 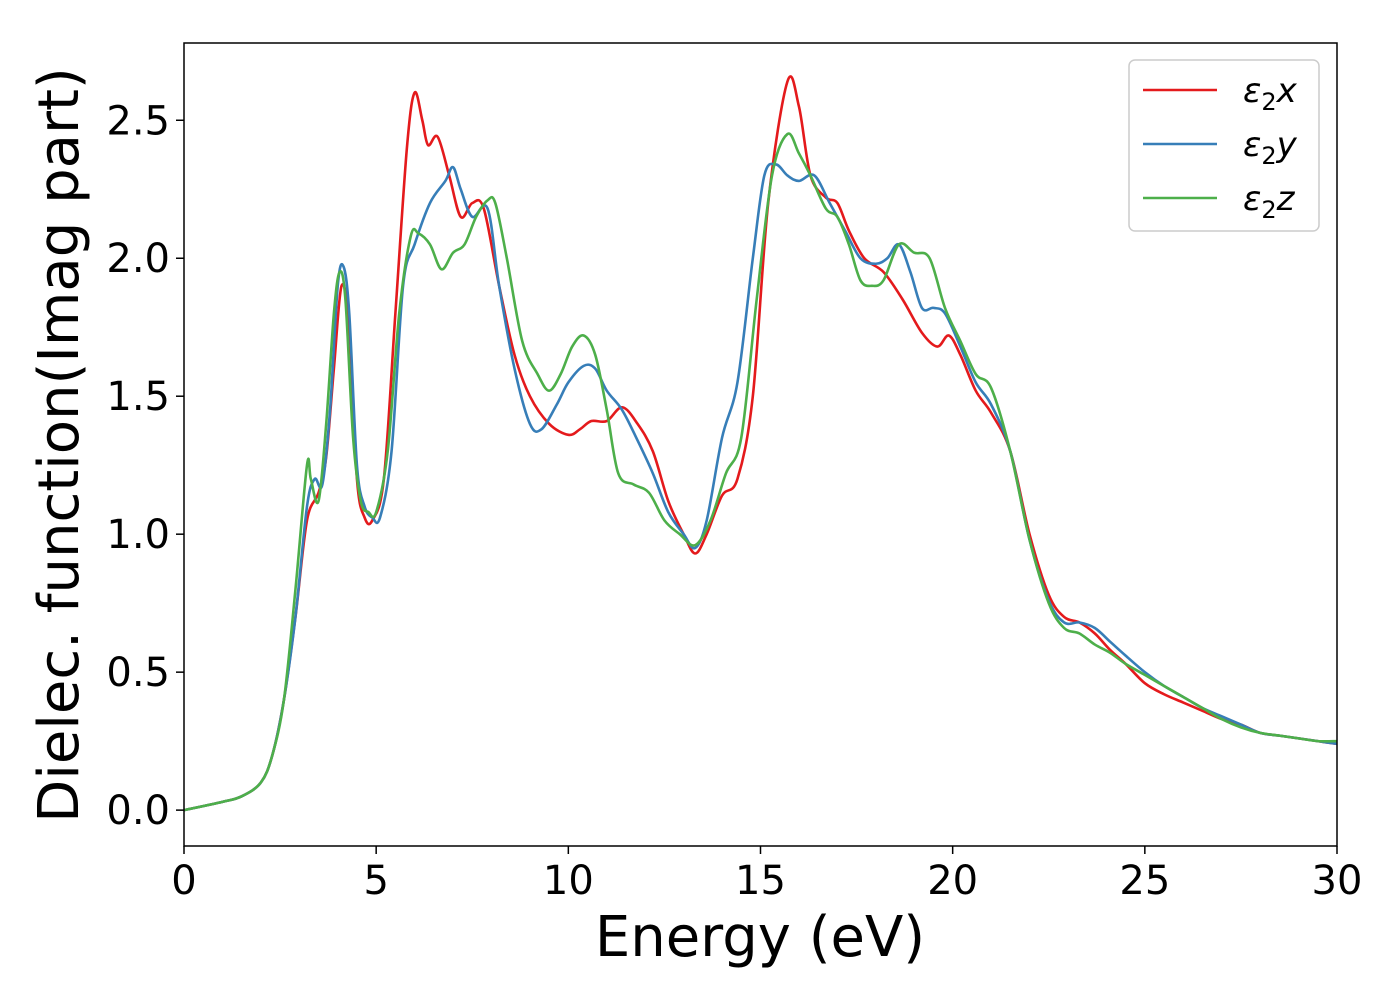 I want to click on x-tick-label: 25, so click(x=1144, y=881).